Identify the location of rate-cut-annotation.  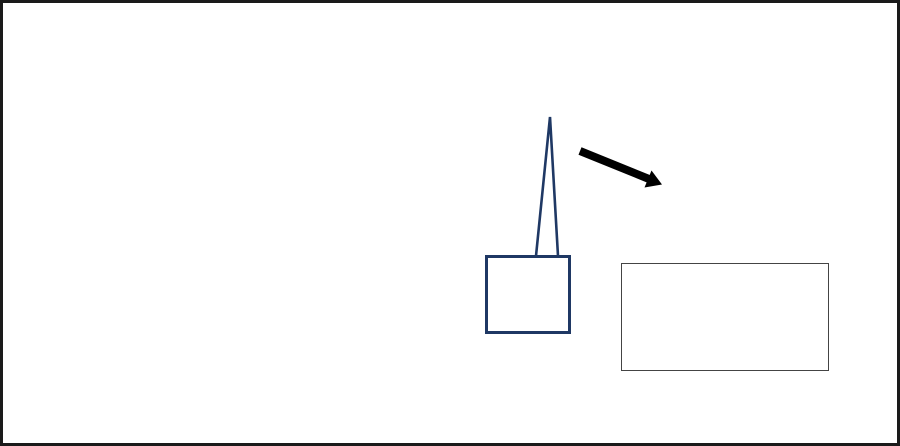
(528, 294).